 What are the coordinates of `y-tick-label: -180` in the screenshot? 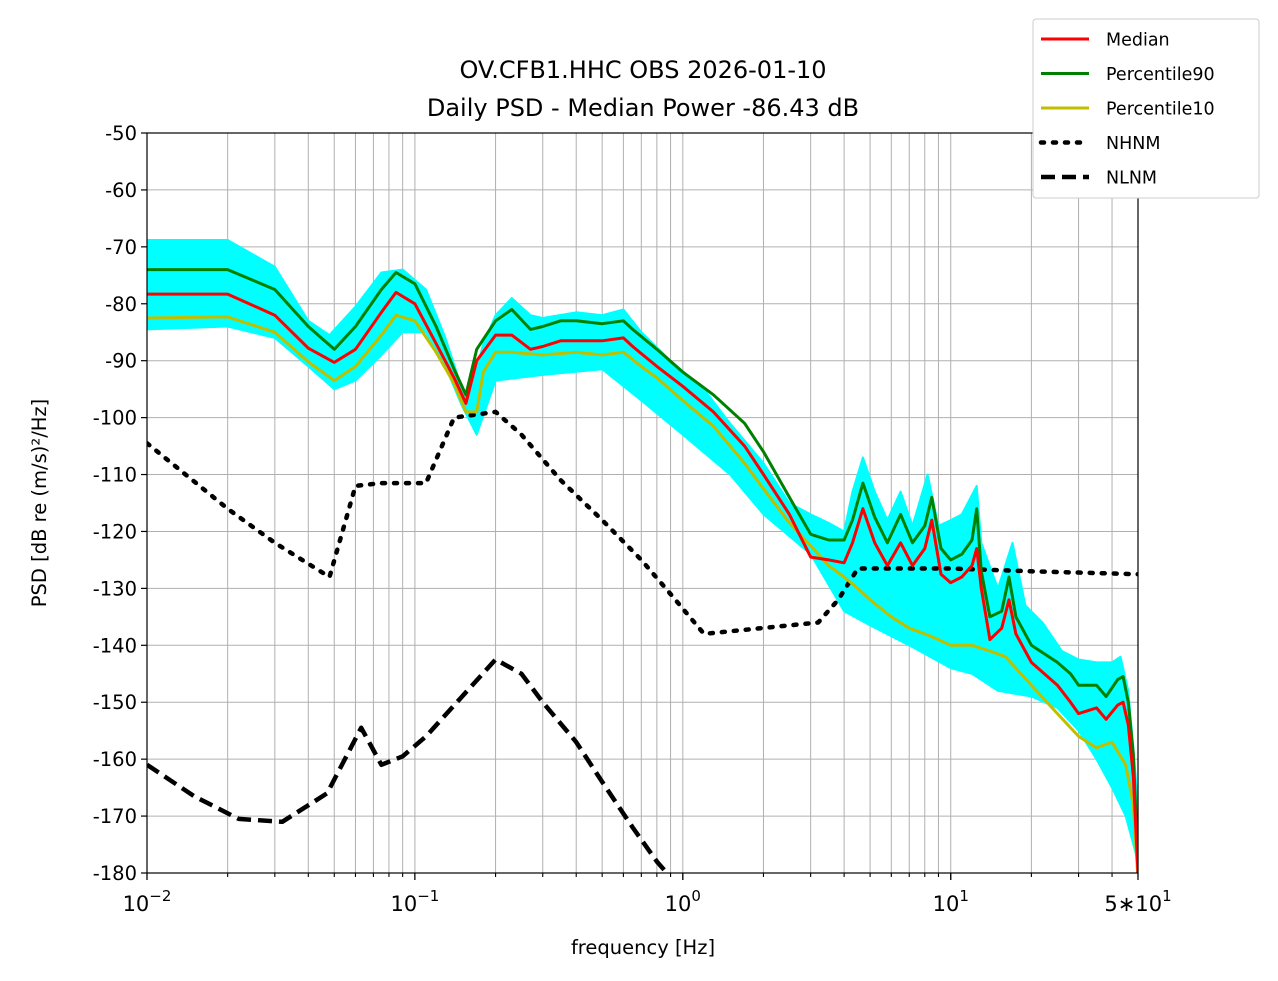 It's located at (115, 873).